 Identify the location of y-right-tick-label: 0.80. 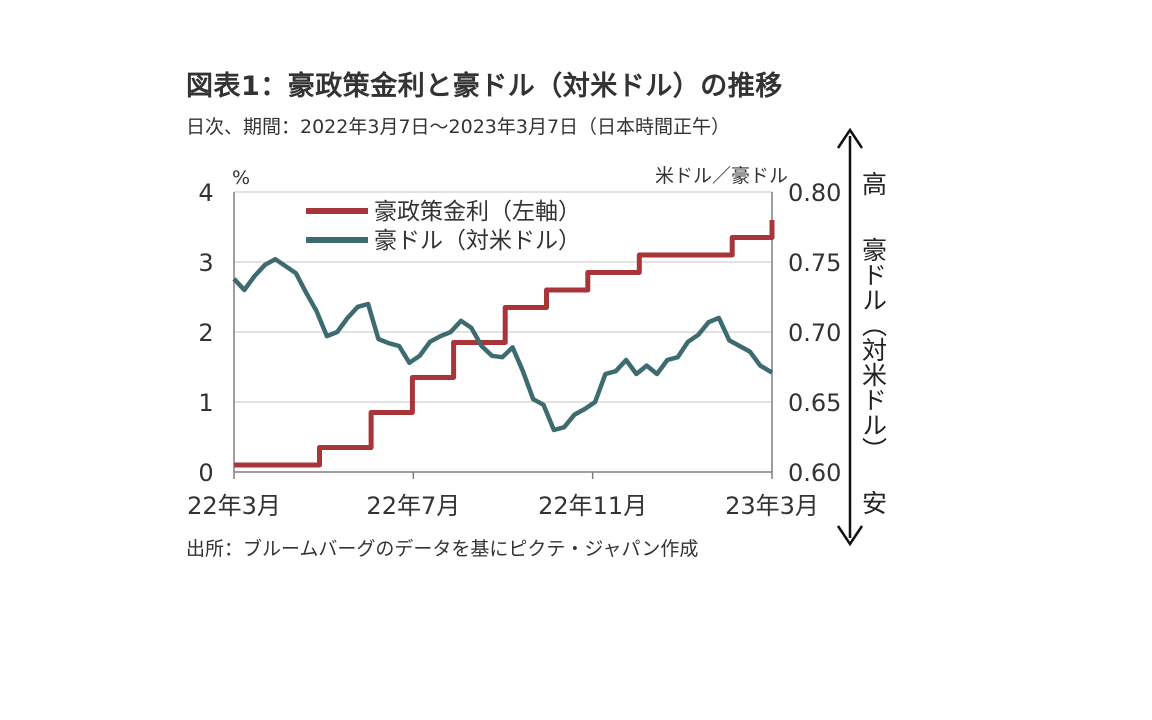
(814, 193).